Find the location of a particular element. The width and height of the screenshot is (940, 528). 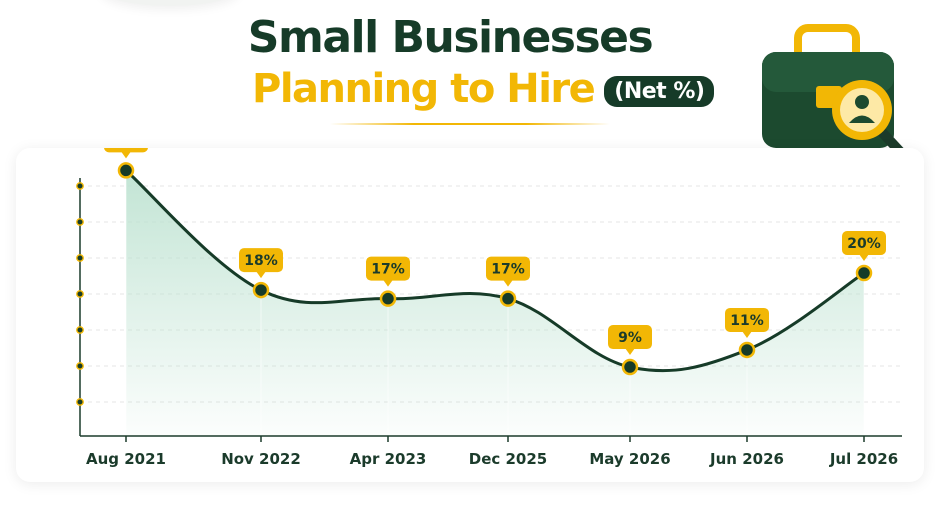

data-label-6: 20% is located at coordinates (864, 244).